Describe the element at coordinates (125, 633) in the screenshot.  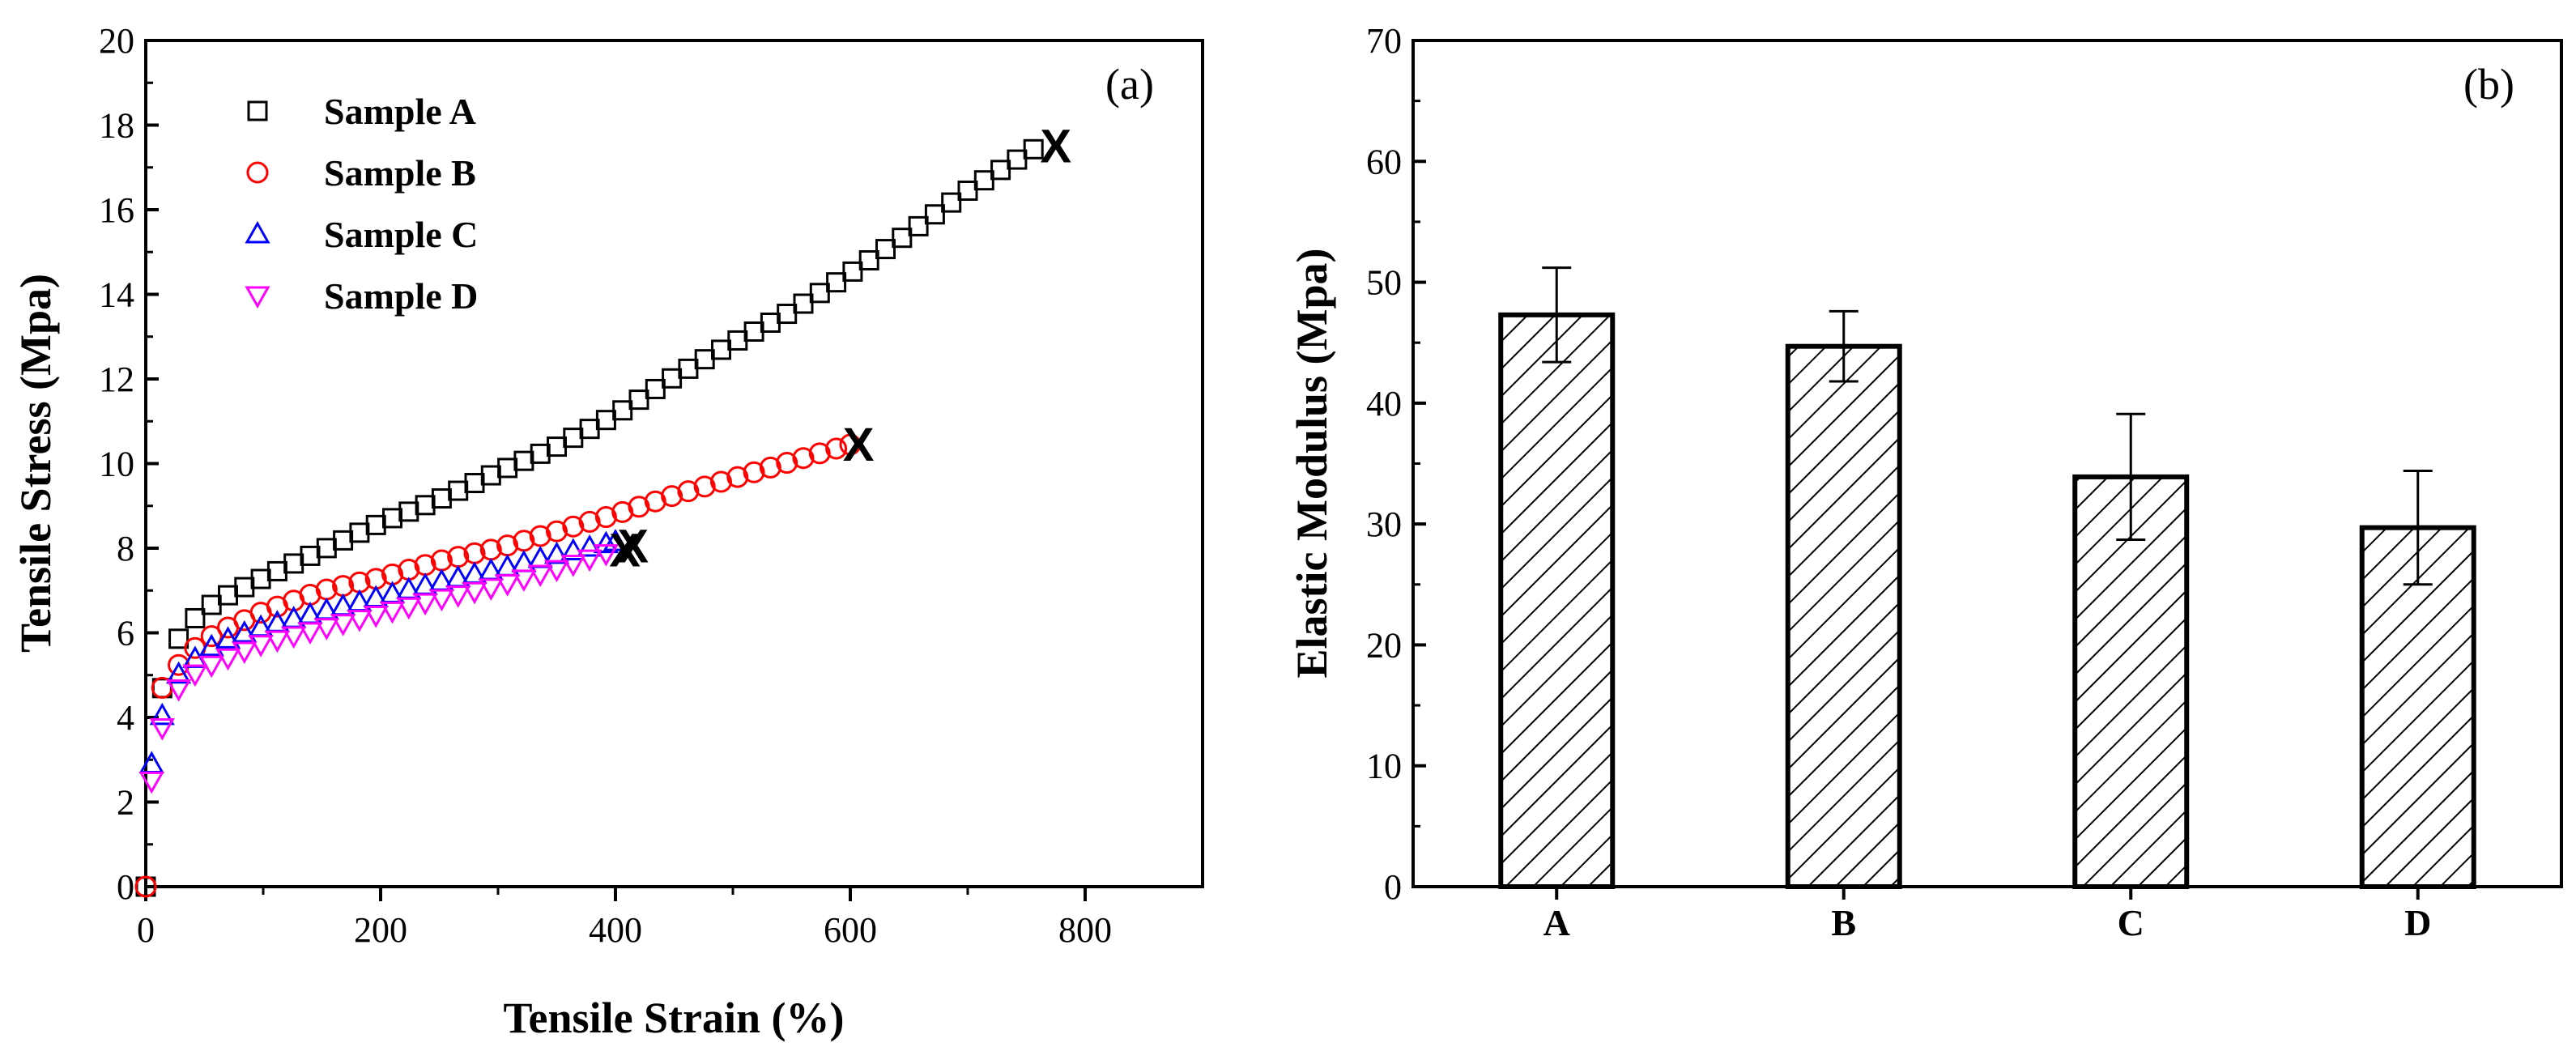
I see `y-tick-label: 6` at that location.